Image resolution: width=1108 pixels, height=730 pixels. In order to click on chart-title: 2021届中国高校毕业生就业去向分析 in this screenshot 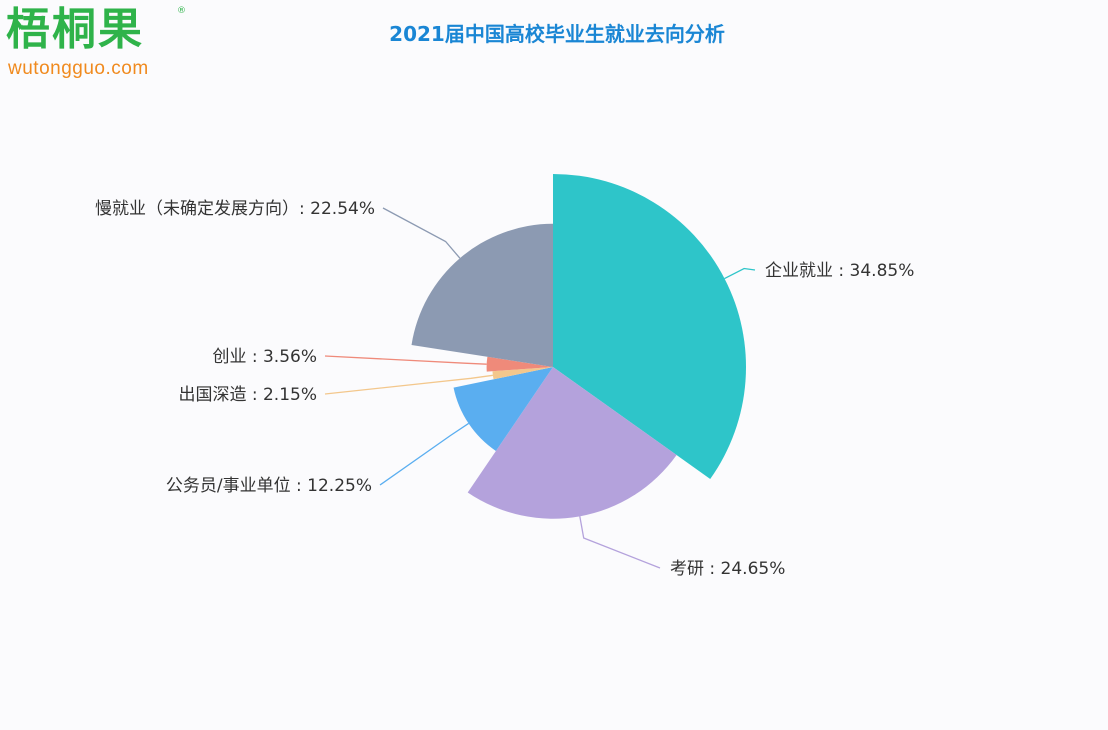, I will do `click(557, 34)`.